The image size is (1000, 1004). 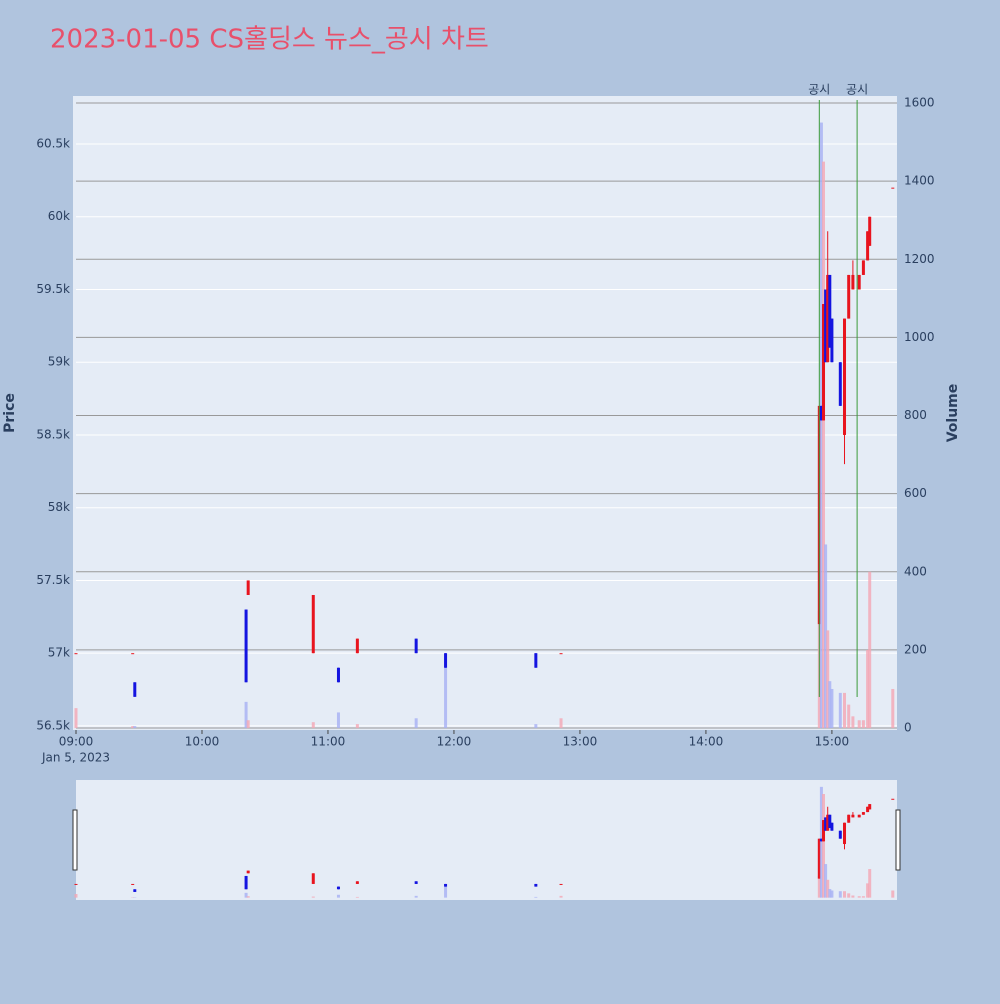 What do you see at coordinates (915, 649) in the screenshot?
I see `y2-tick-label: 200` at bounding box center [915, 649].